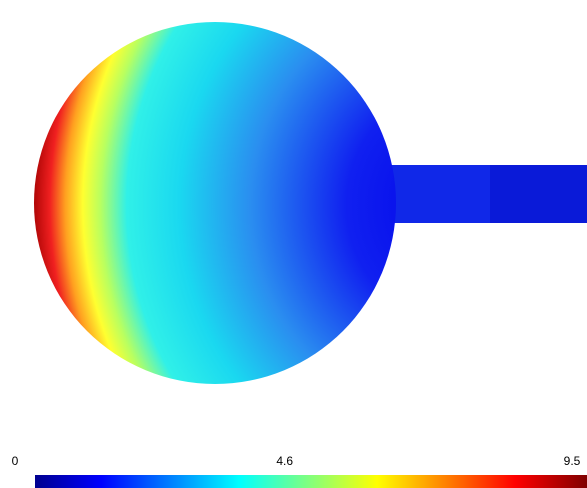 The height and width of the screenshot is (488, 587). Describe the element at coordinates (299, 471) in the screenshot. I see `colorbar: 0 4.6 9.5` at that location.